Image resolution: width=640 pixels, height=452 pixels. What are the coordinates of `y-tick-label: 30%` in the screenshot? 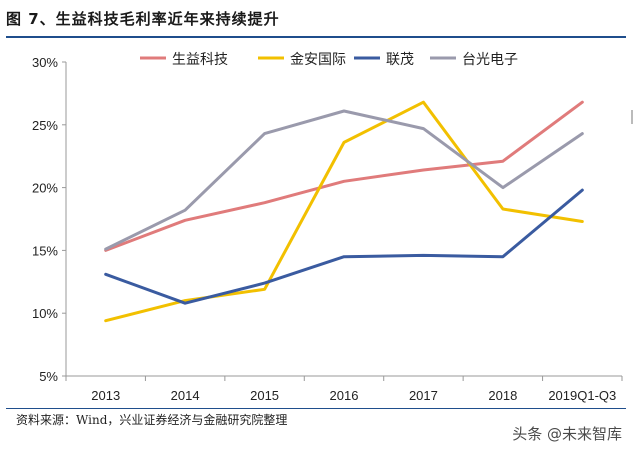 It's located at (45, 62).